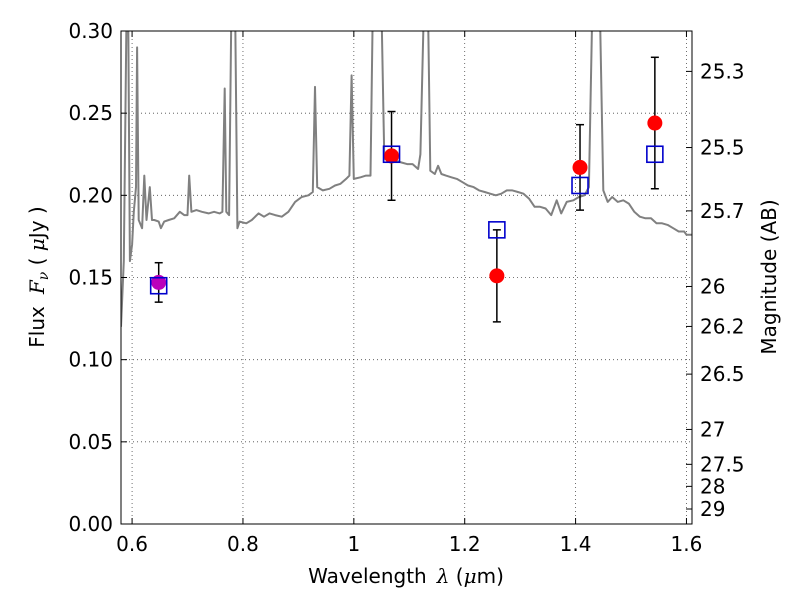 This screenshot has height=600, width=800. What do you see at coordinates (769, 276) in the screenshot?
I see `y2-axis-label: Magnitude (AB)` at bounding box center [769, 276].